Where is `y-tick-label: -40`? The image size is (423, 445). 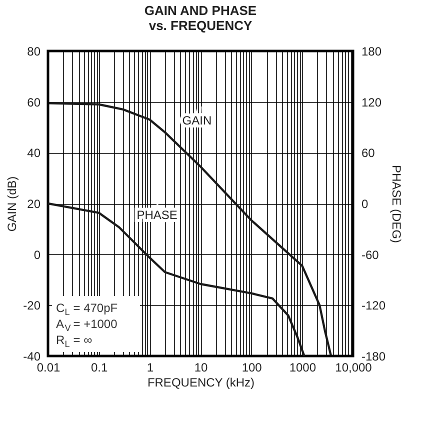 y-tick-label: -40 is located at coordinates (32, 357).